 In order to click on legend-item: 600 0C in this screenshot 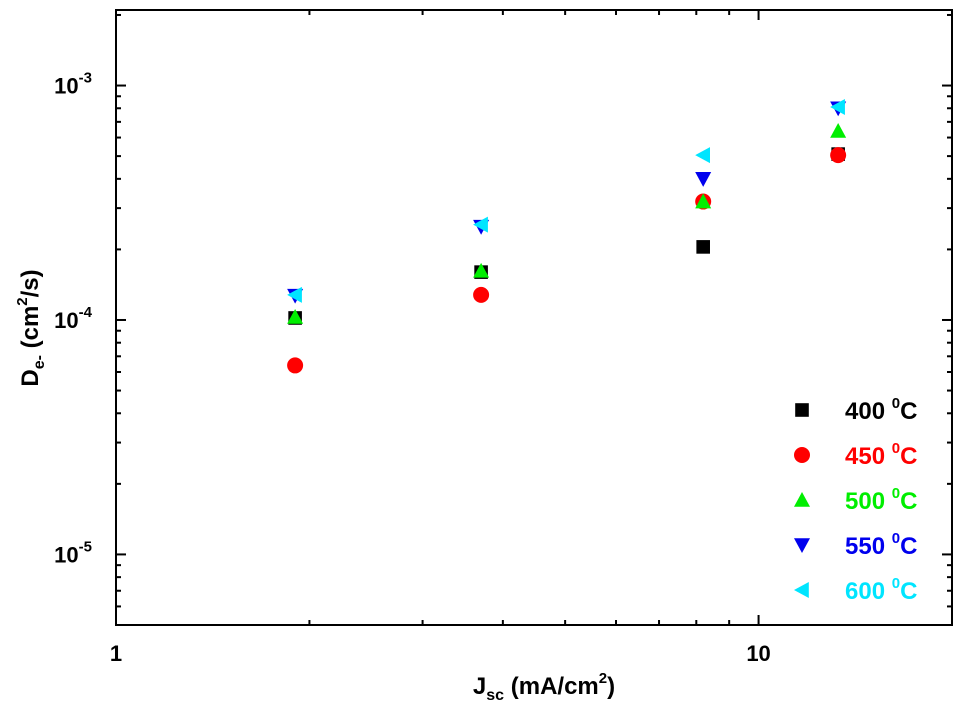, I will do `click(855, 590)`.